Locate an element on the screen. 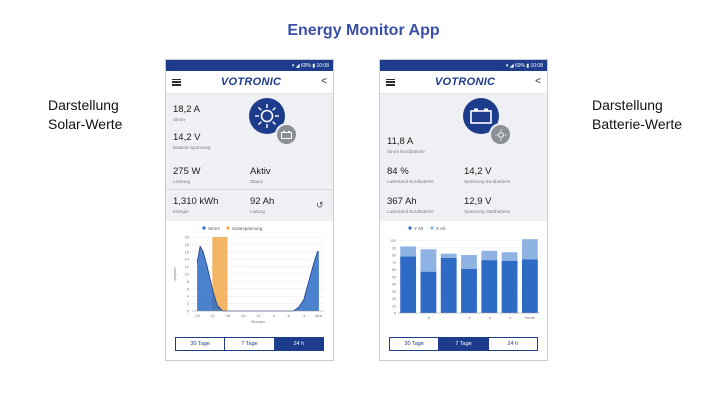 The height and width of the screenshot is (400, 727). y-tick-label: 16 is located at coordinates (187, 252).